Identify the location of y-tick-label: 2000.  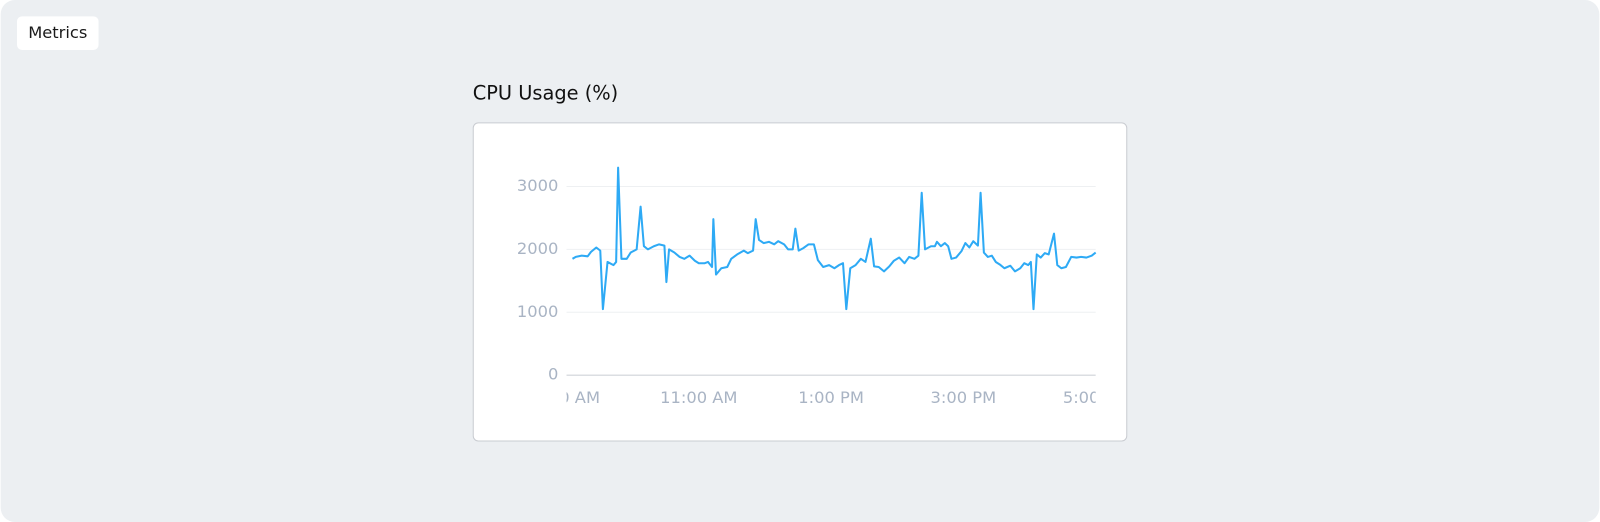
(537, 248).